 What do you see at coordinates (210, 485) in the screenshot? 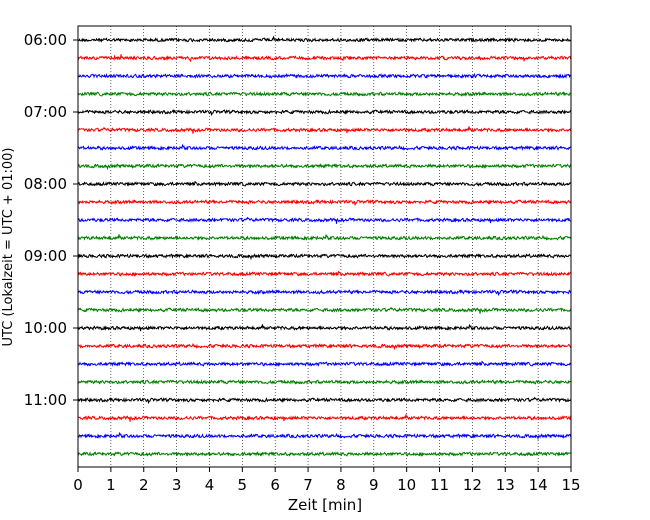
I see `x-tick-label: 4` at bounding box center [210, 485].